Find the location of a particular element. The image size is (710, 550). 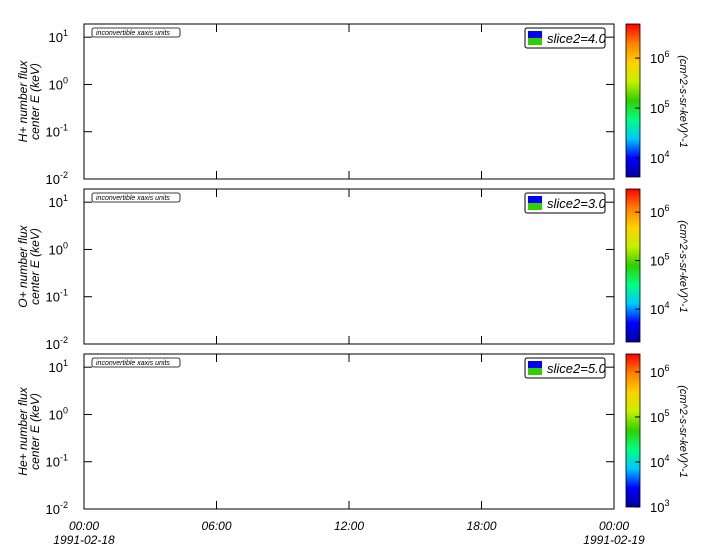

legend-label: slice2=5.0 is located at coordinates (577, 368).